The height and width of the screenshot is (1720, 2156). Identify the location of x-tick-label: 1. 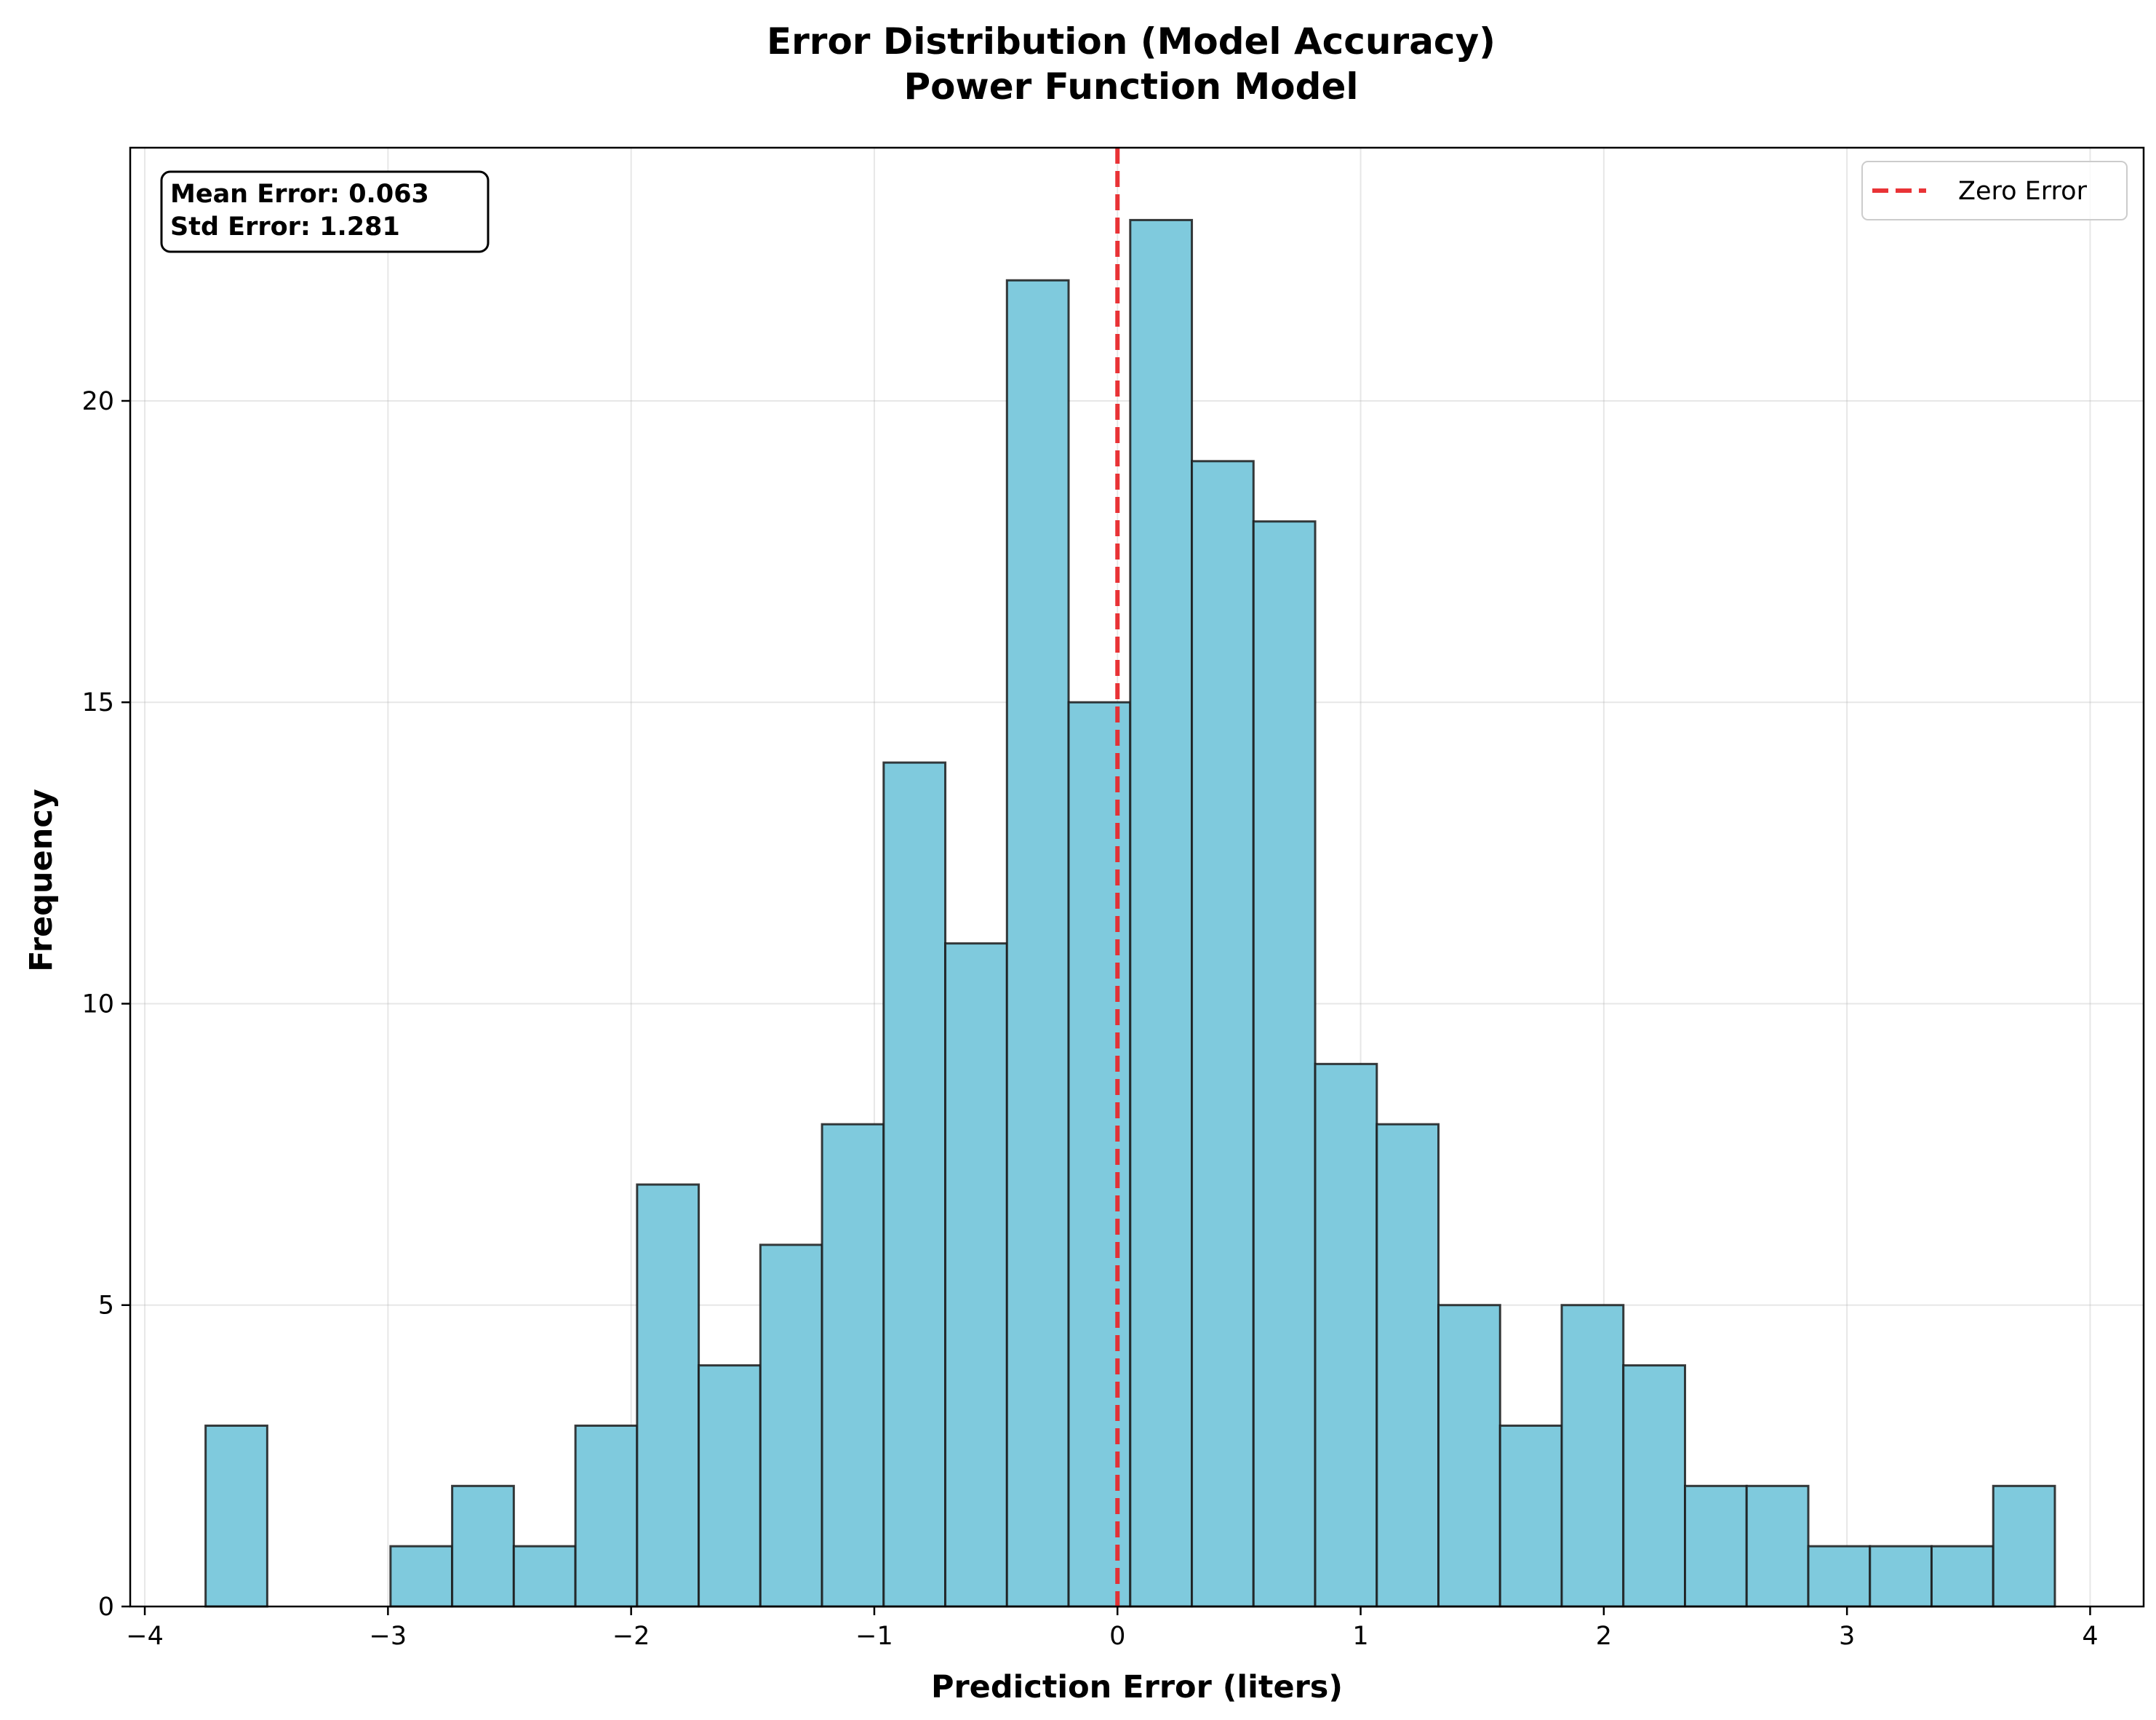
(1360, 1637).